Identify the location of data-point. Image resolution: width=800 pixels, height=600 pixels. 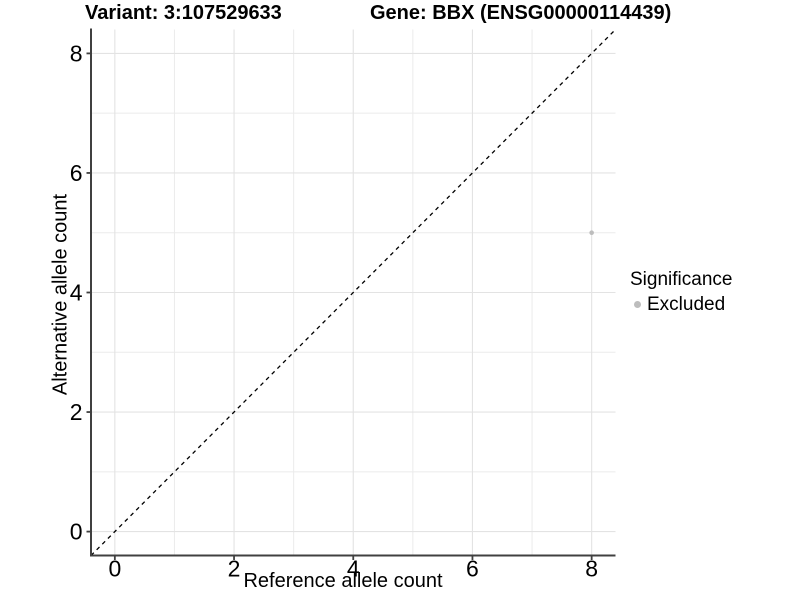
(591, 233).